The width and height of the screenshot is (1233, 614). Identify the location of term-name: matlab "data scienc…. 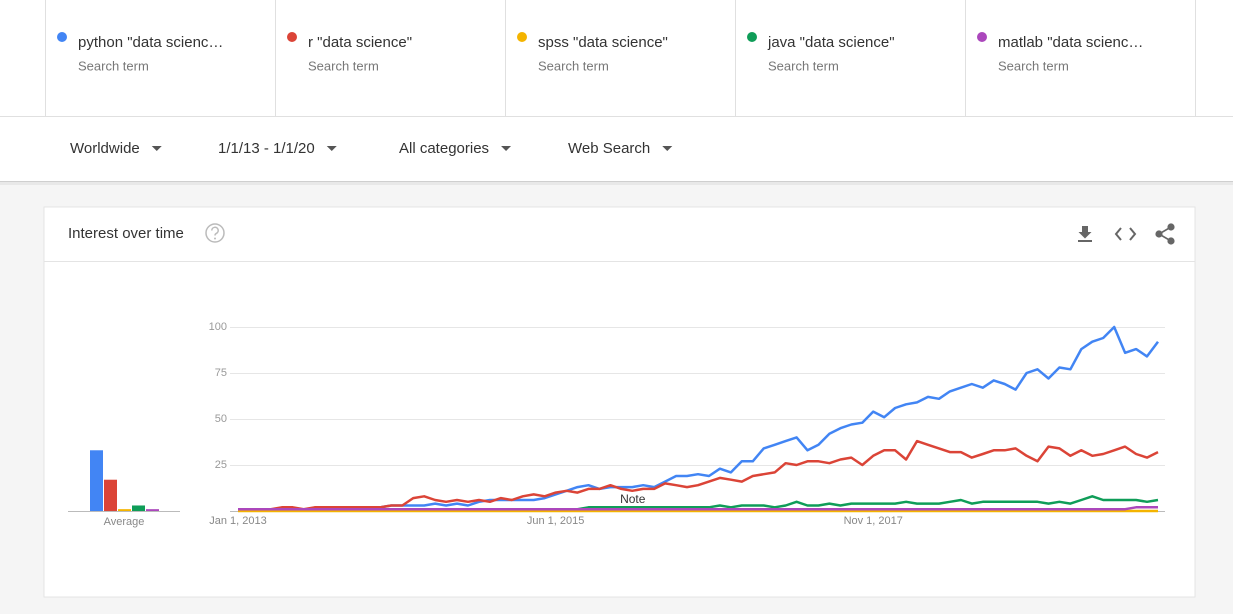
(1070, 42).